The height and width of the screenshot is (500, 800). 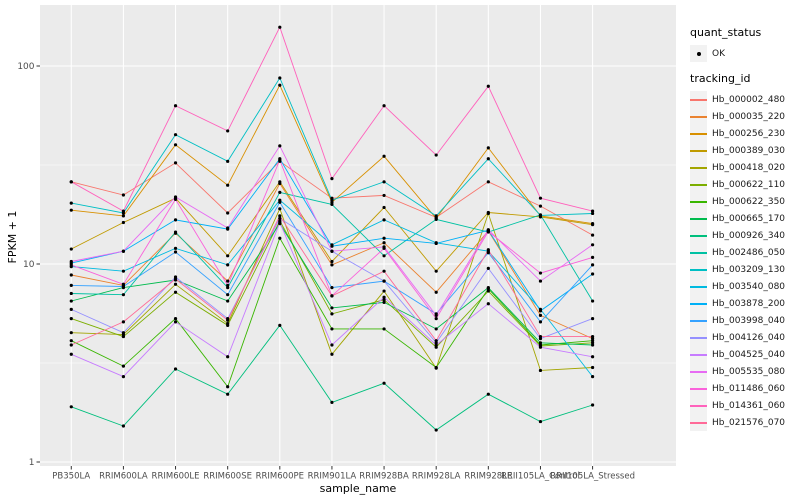 I want to click on legend-item-label: Hb_004525_040, so click(x=749, y=354).